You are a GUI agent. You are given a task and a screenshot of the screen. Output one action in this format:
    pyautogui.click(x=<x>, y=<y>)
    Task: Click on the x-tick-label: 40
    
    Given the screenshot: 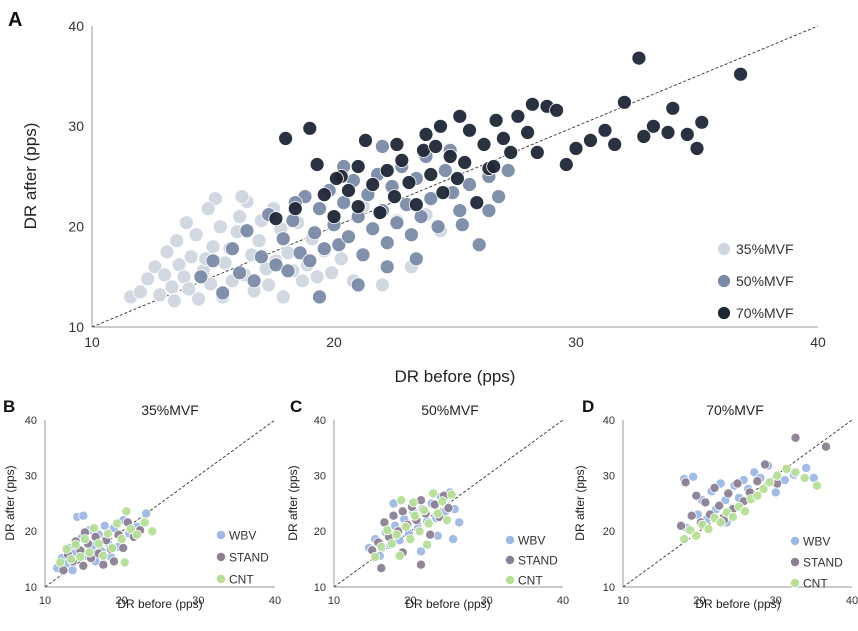 What is the action you would take?
    pyautogui.click(x=818, y=342)
    